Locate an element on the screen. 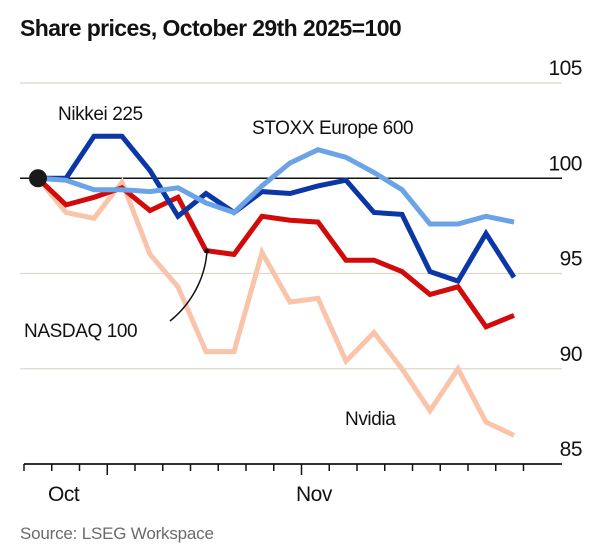 Image resolution: width=608 pixels, height=560 pixels. label-nvidia: Nvidia is located at coordinates (370, 419).